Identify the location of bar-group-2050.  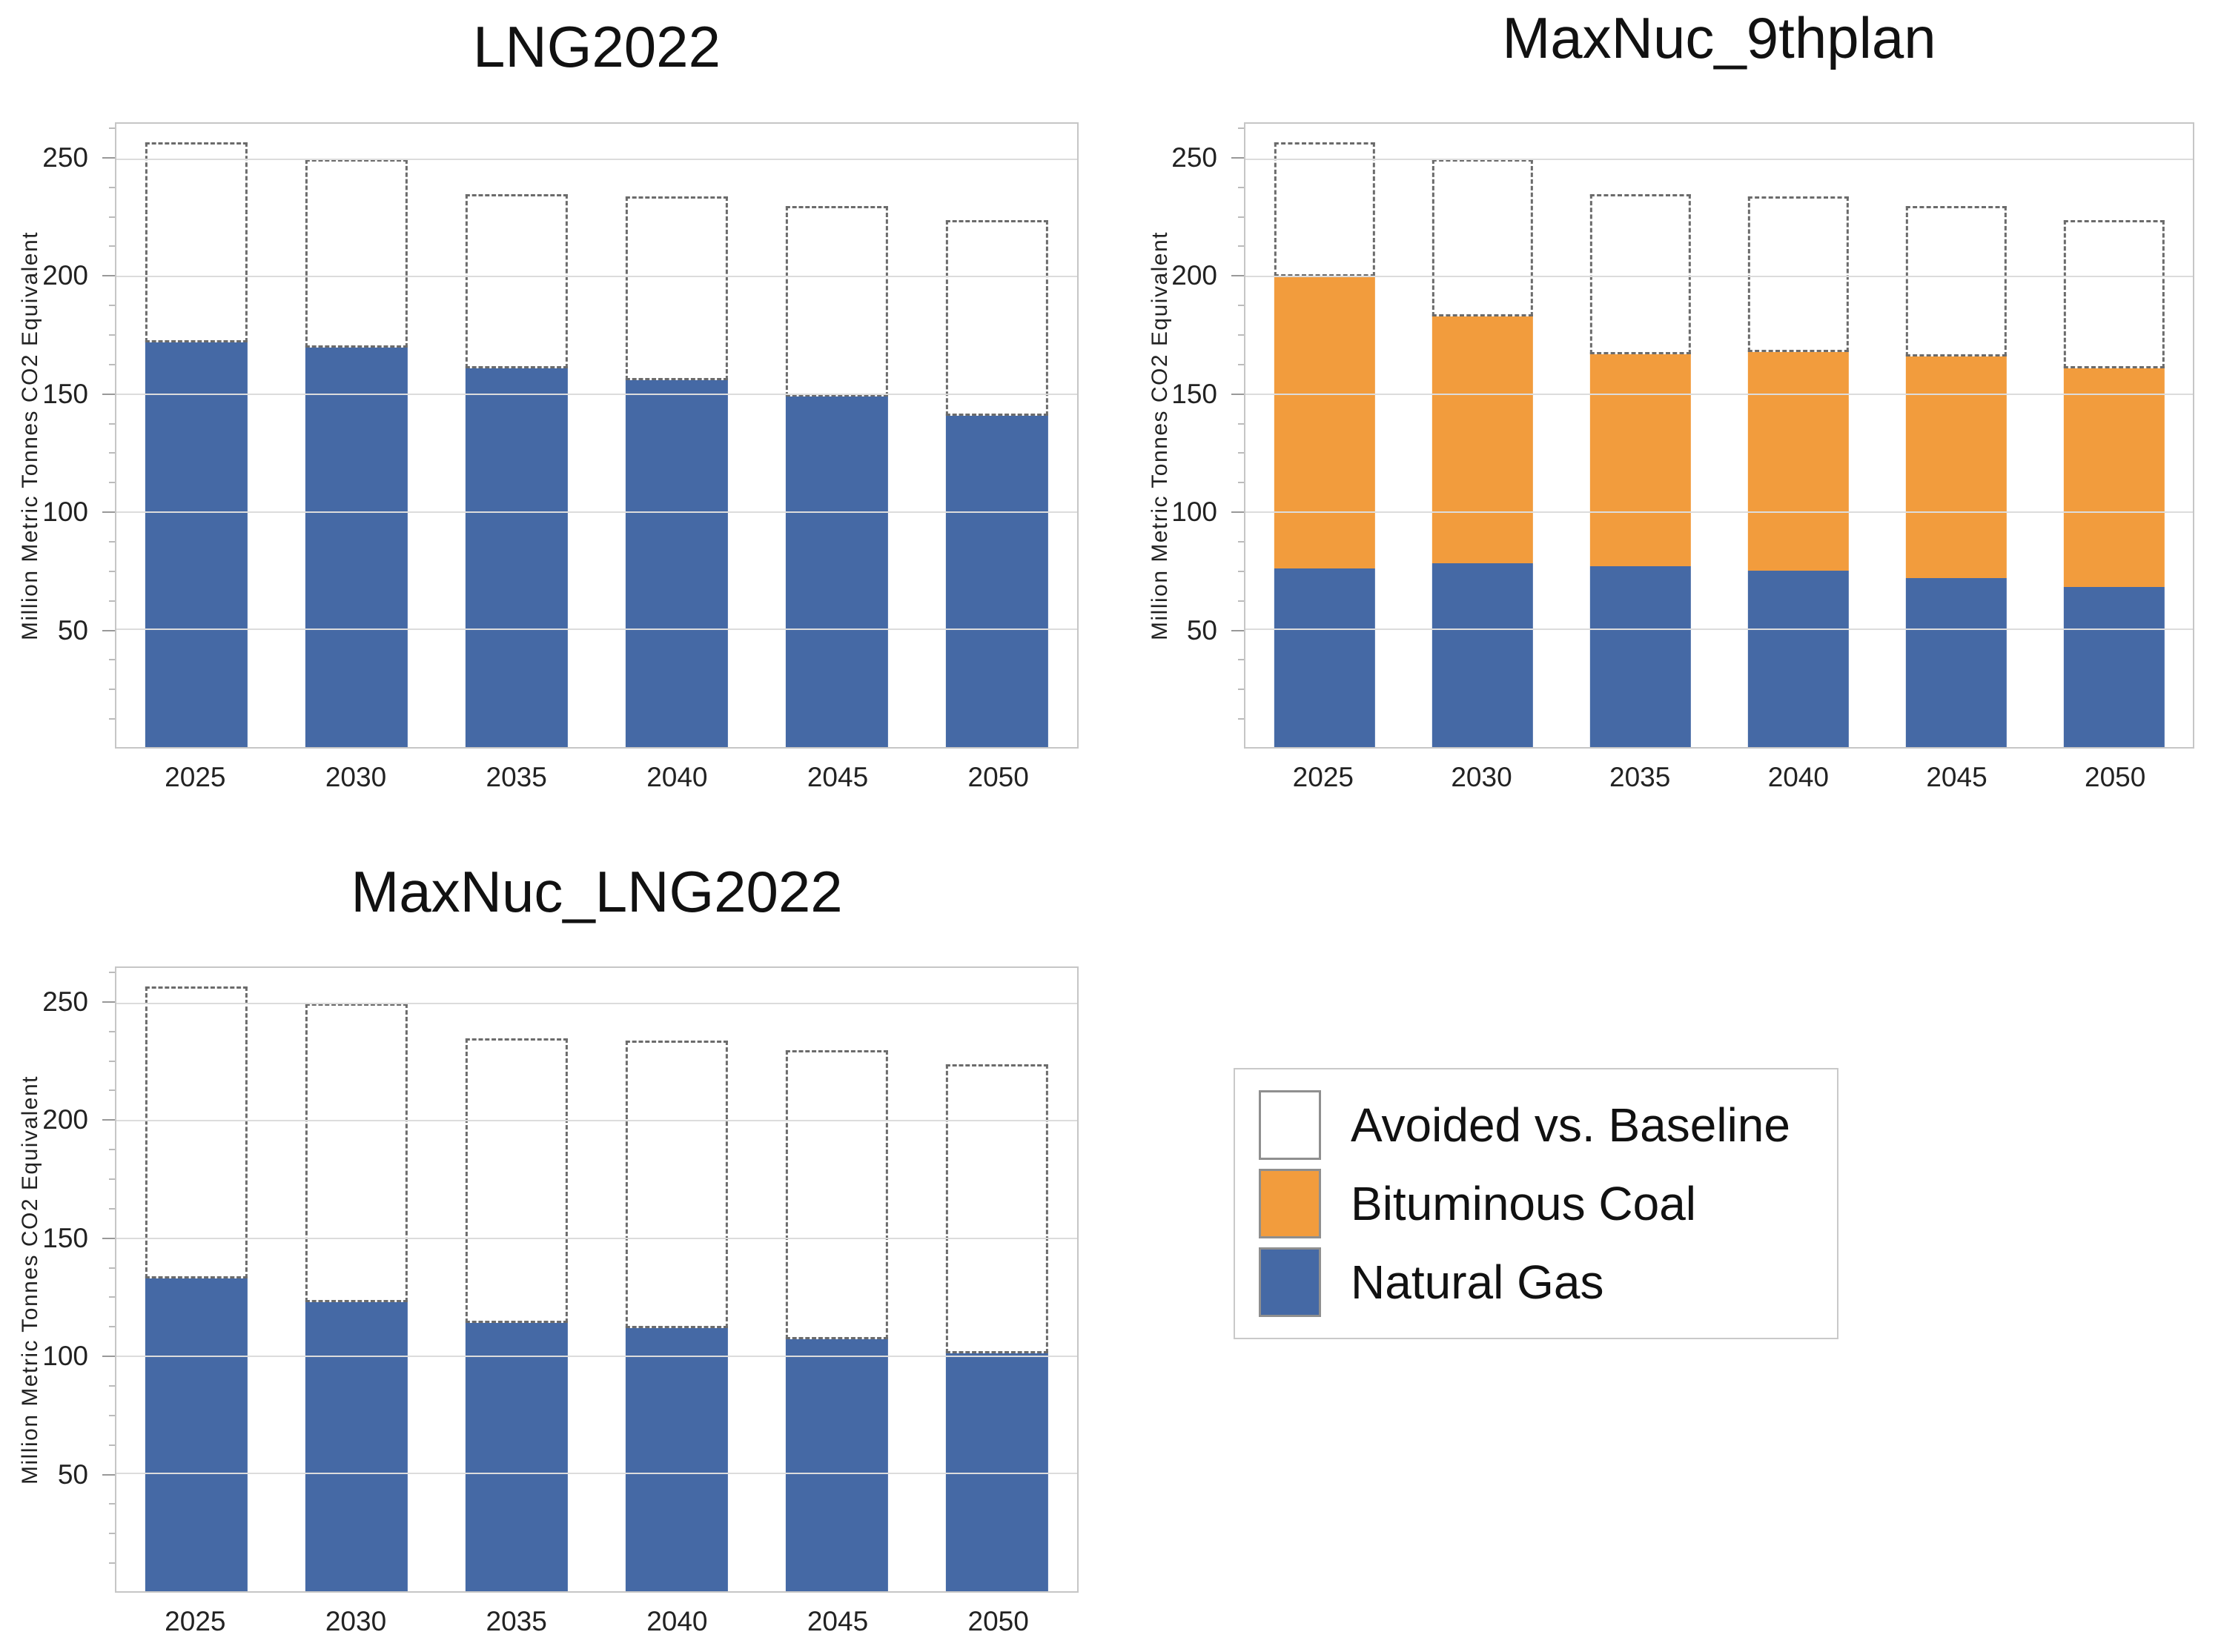
(2114, 435).